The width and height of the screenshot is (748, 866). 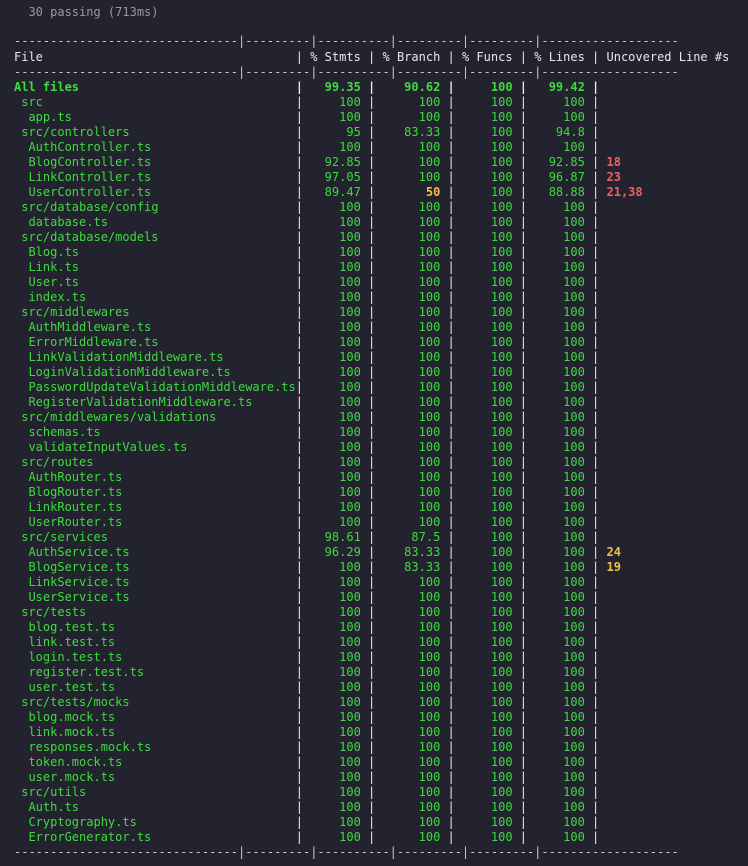 I want to click on table-row: blog.mock.ts | 100 | 100 | 100 | 100 |, so click(x=310, y=717).